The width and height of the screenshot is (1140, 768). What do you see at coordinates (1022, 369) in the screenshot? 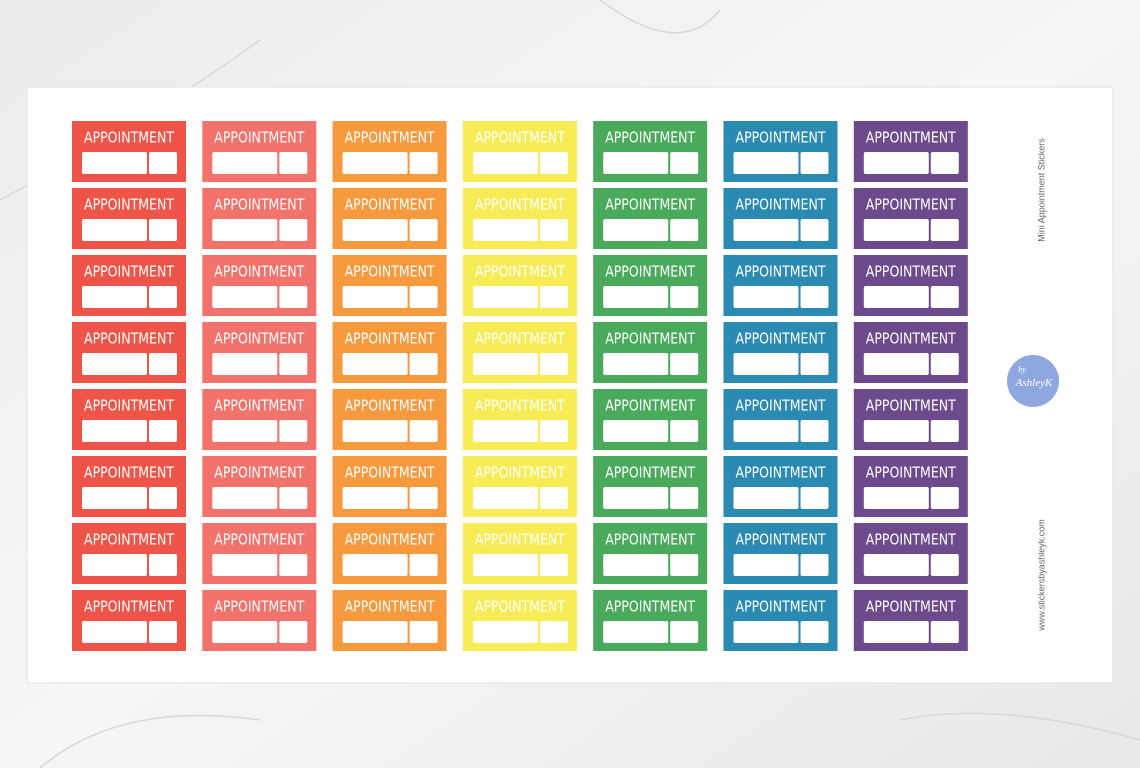
I see `logo-by: by` at bounding box center [1022, 369].